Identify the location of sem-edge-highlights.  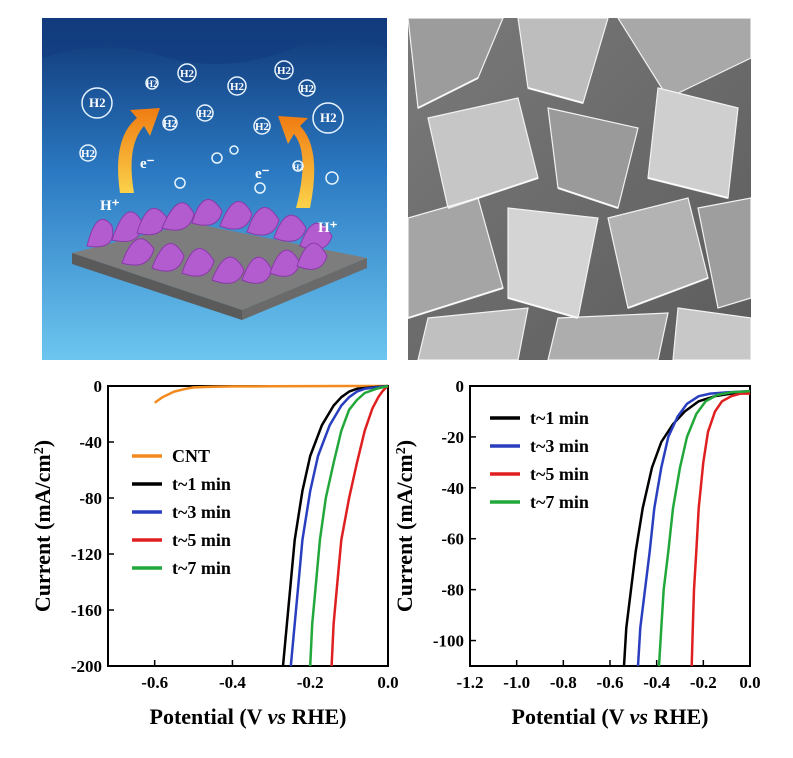
(568, 198).